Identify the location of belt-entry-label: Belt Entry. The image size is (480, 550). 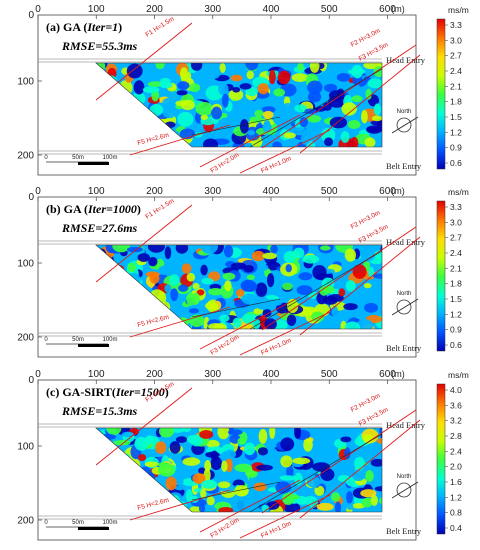
(404, 348).